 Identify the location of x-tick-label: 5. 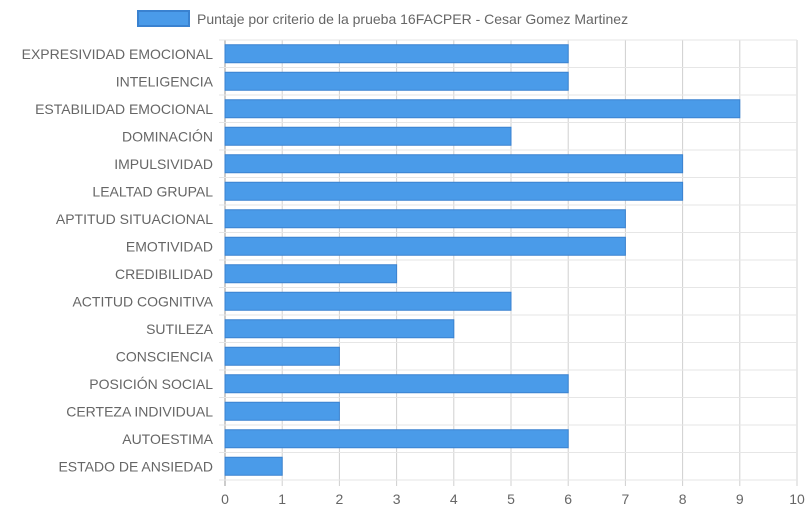
(511, 499).